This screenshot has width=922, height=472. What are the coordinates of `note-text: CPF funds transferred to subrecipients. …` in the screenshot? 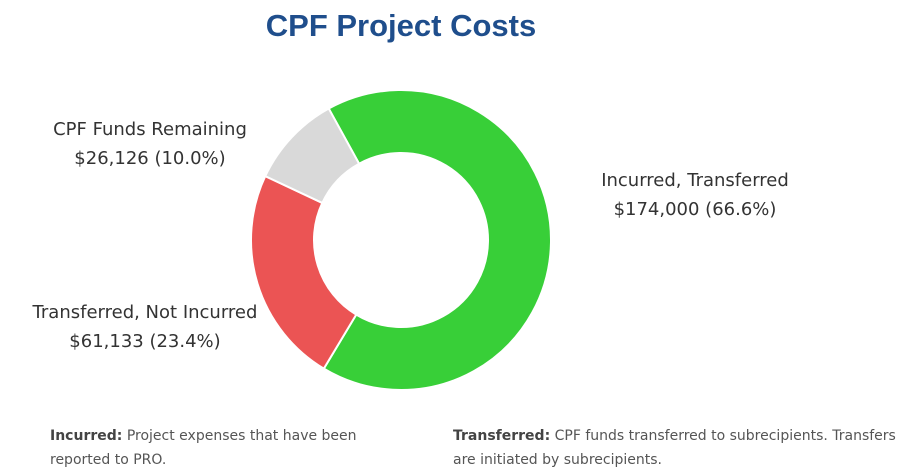 It's located at (674, 448).